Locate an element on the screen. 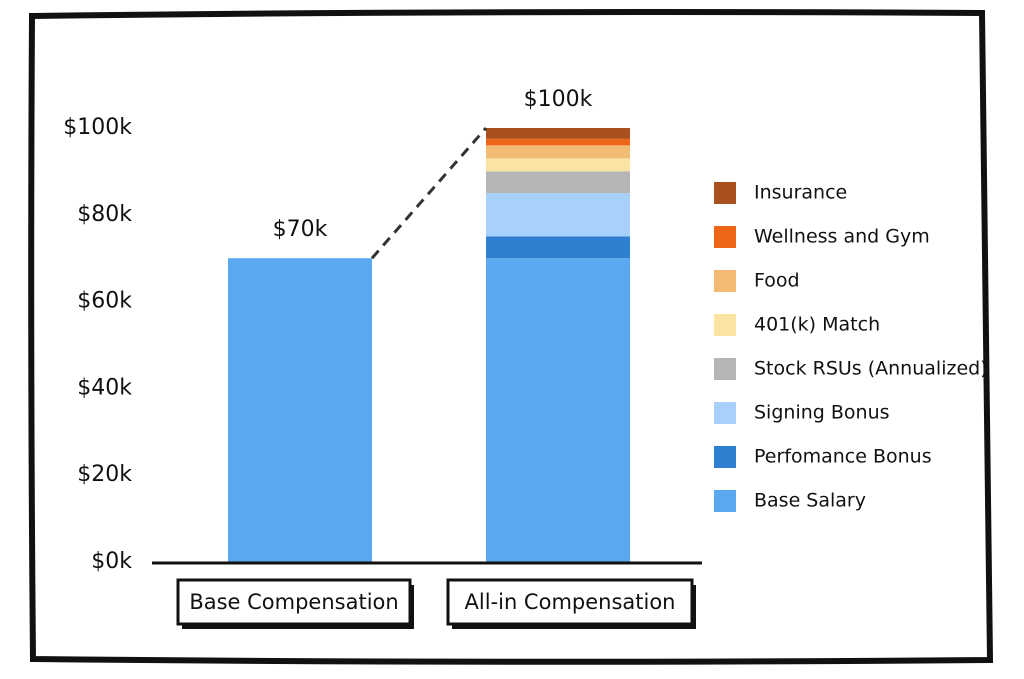  x-tick-label: Base Compensation is located at coordinates (293, 602).